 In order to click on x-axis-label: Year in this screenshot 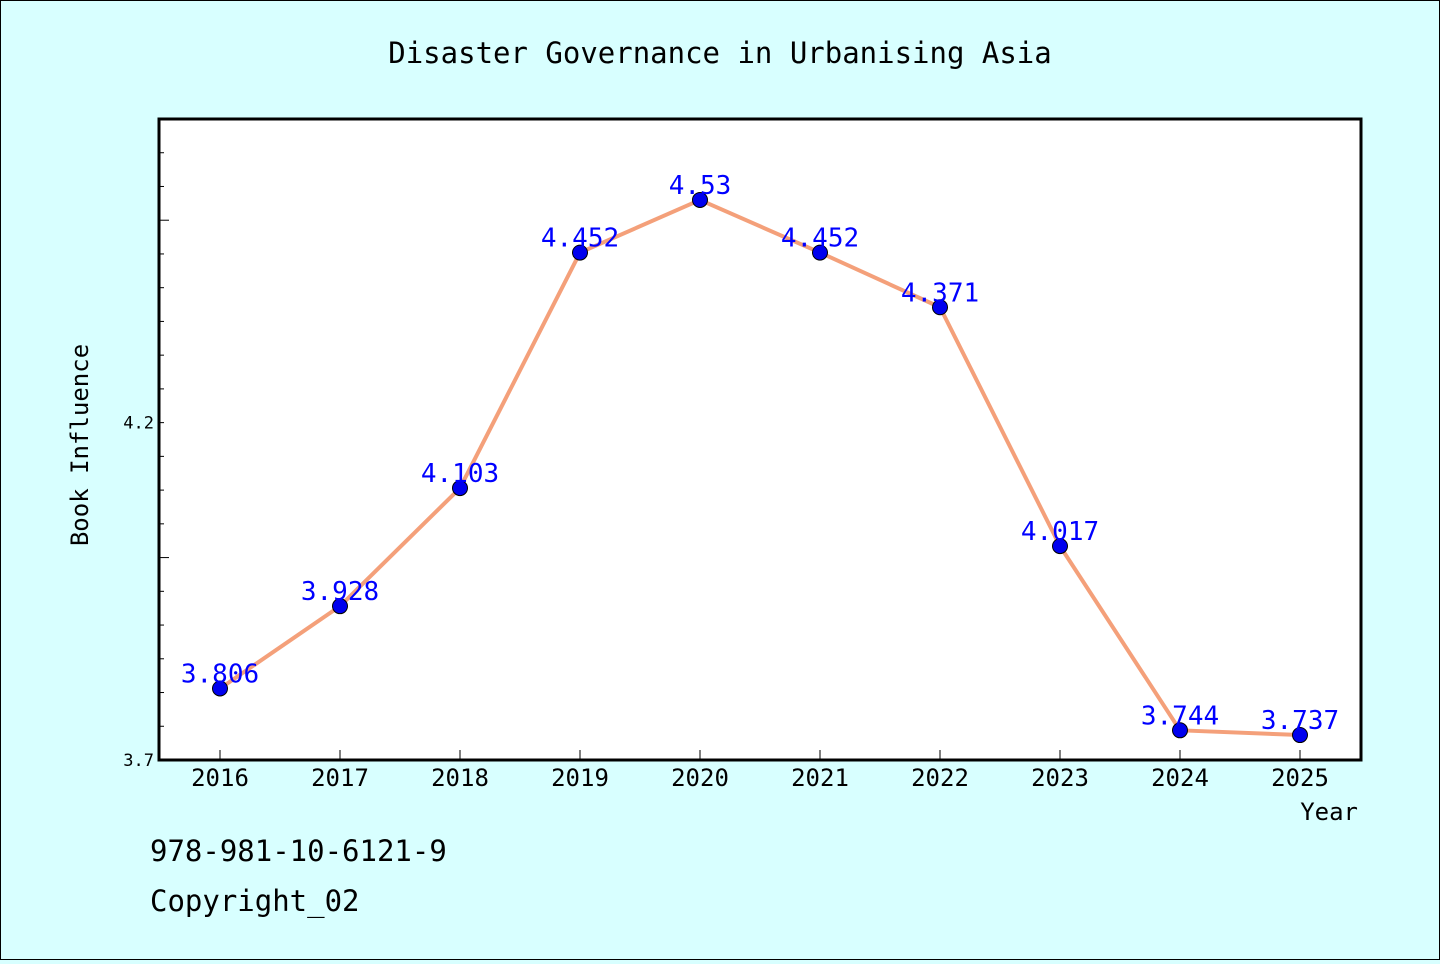, I will do `click(1329, 812)`.